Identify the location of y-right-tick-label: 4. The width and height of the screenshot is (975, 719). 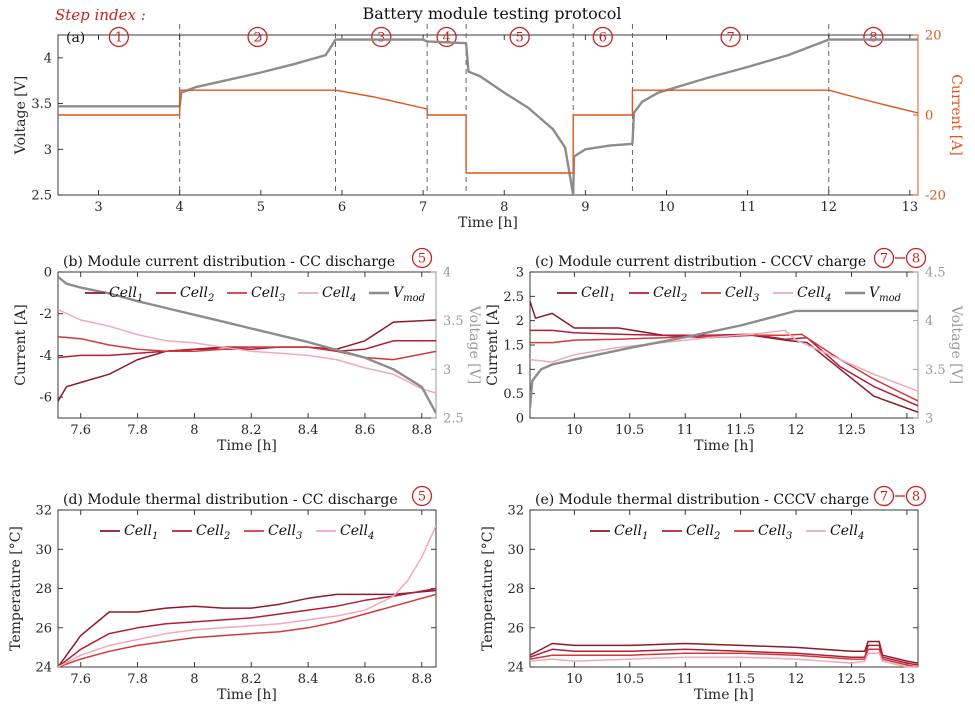
(447, 273).